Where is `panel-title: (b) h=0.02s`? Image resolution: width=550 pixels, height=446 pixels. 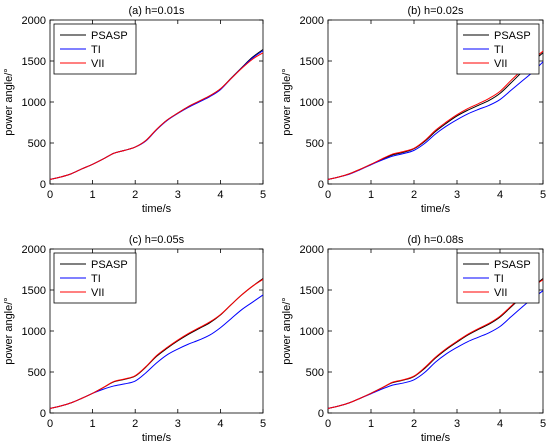
panel-title: (b) h=0.02s is located at coordinates (436, 11).